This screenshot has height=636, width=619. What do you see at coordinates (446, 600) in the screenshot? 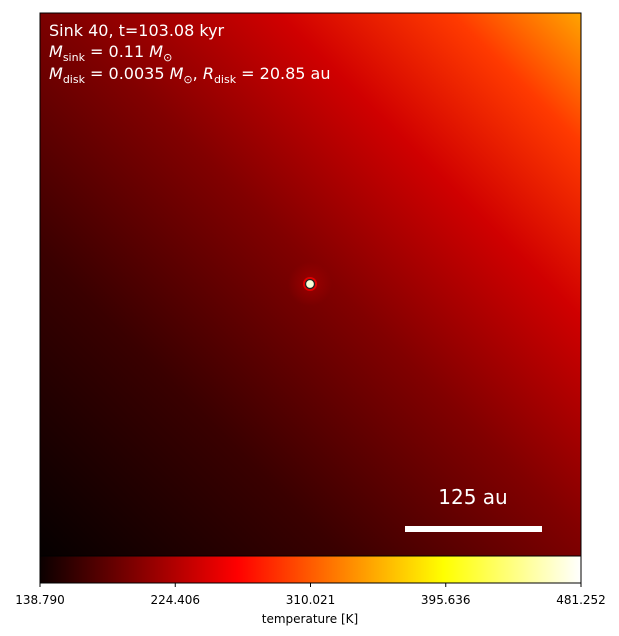
I see `colorbar-tick-label: 395.636` at bounding box center [446, 600].